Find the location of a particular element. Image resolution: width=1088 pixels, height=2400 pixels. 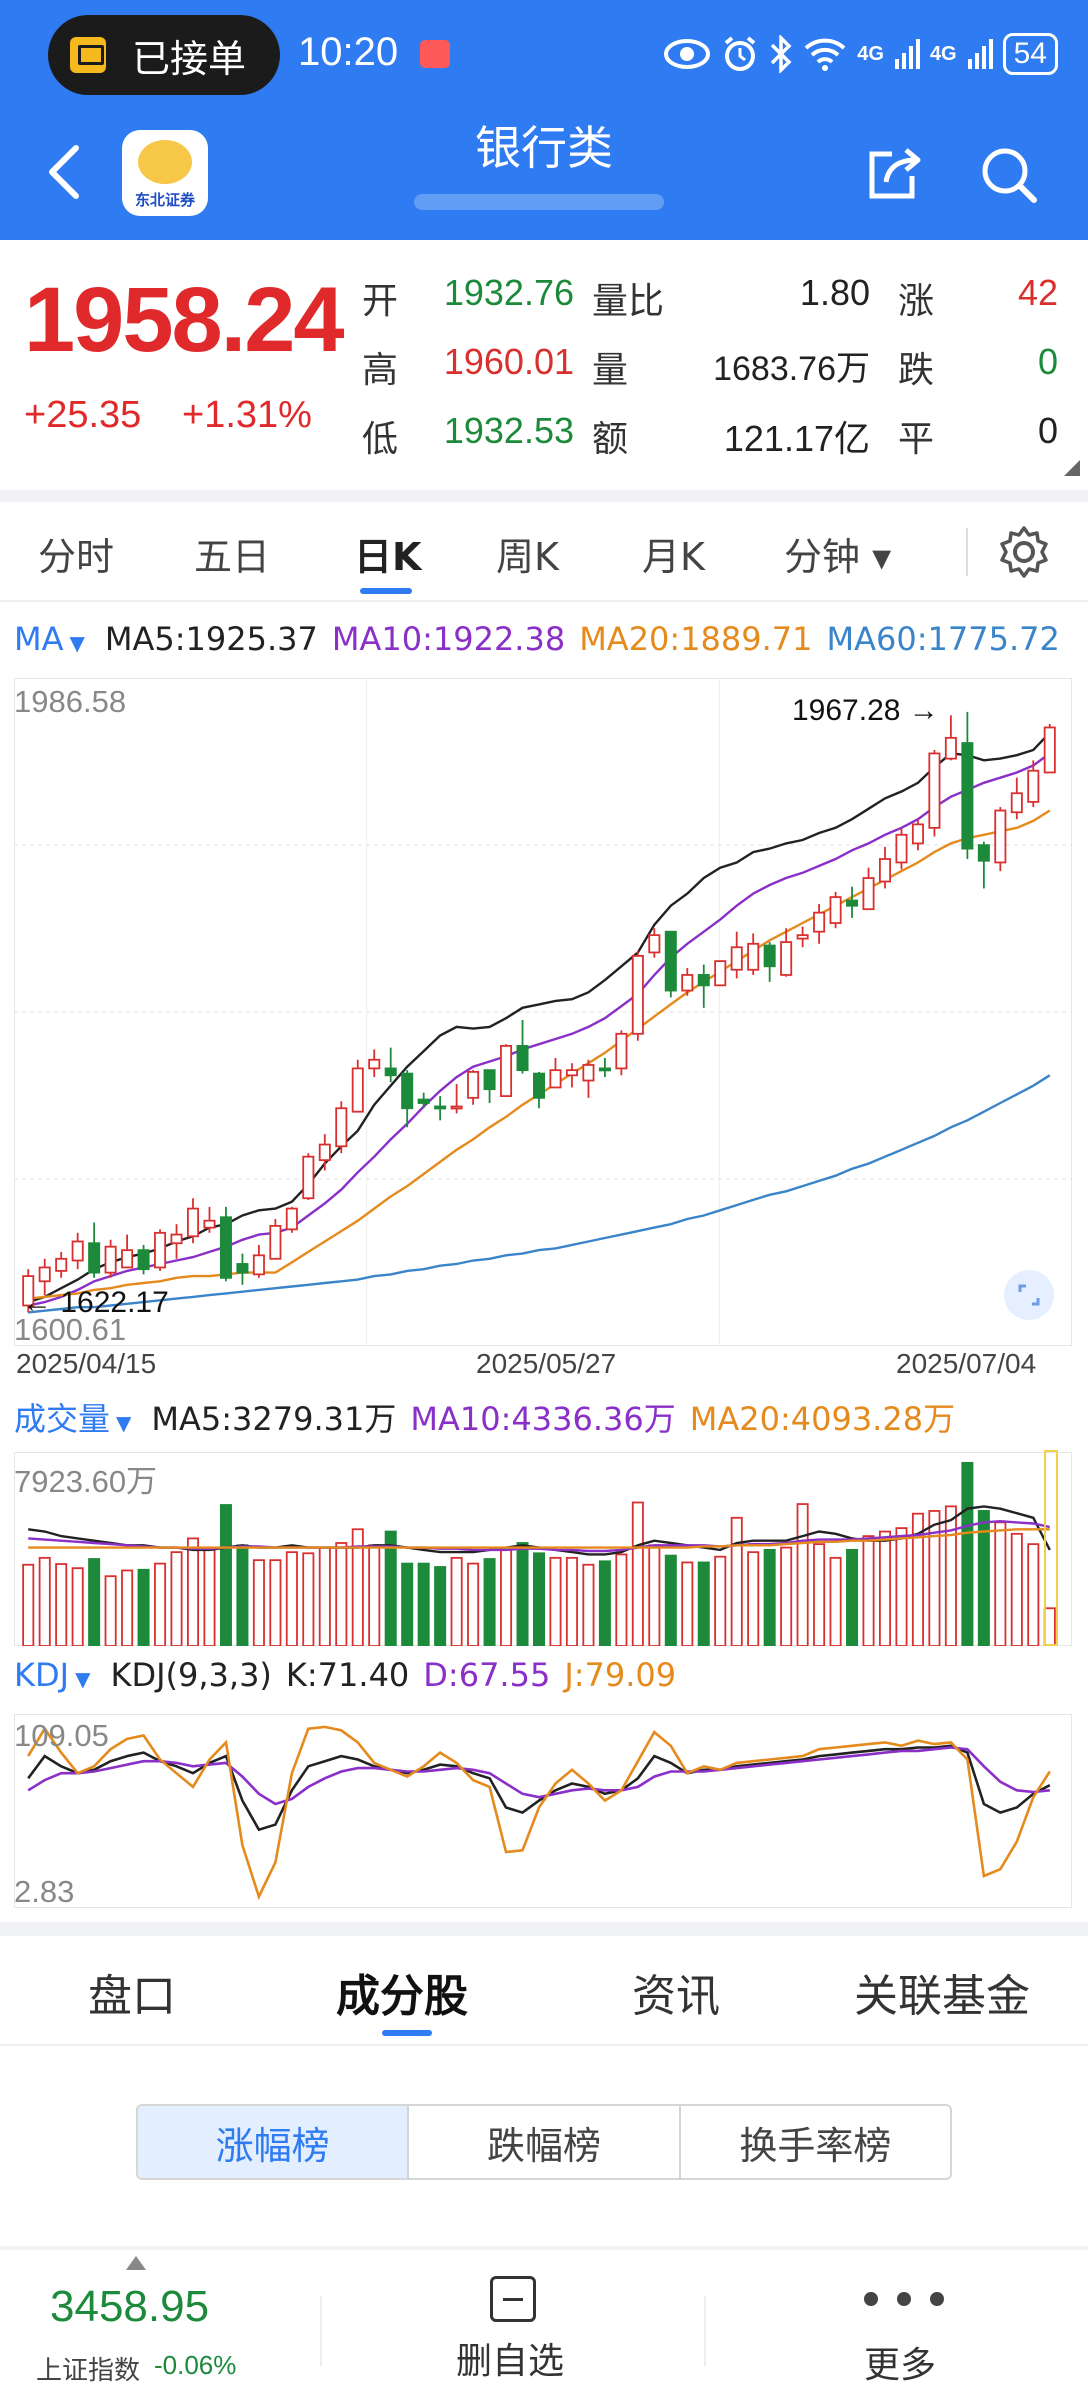

max-price-marker: 1967.28 → is located at coordinates (865, 710).